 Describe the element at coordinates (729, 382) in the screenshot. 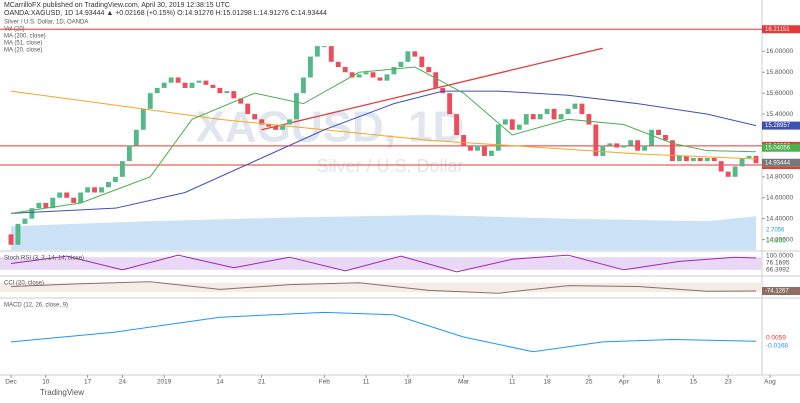

I see `x-tick-label: 23` at that location.